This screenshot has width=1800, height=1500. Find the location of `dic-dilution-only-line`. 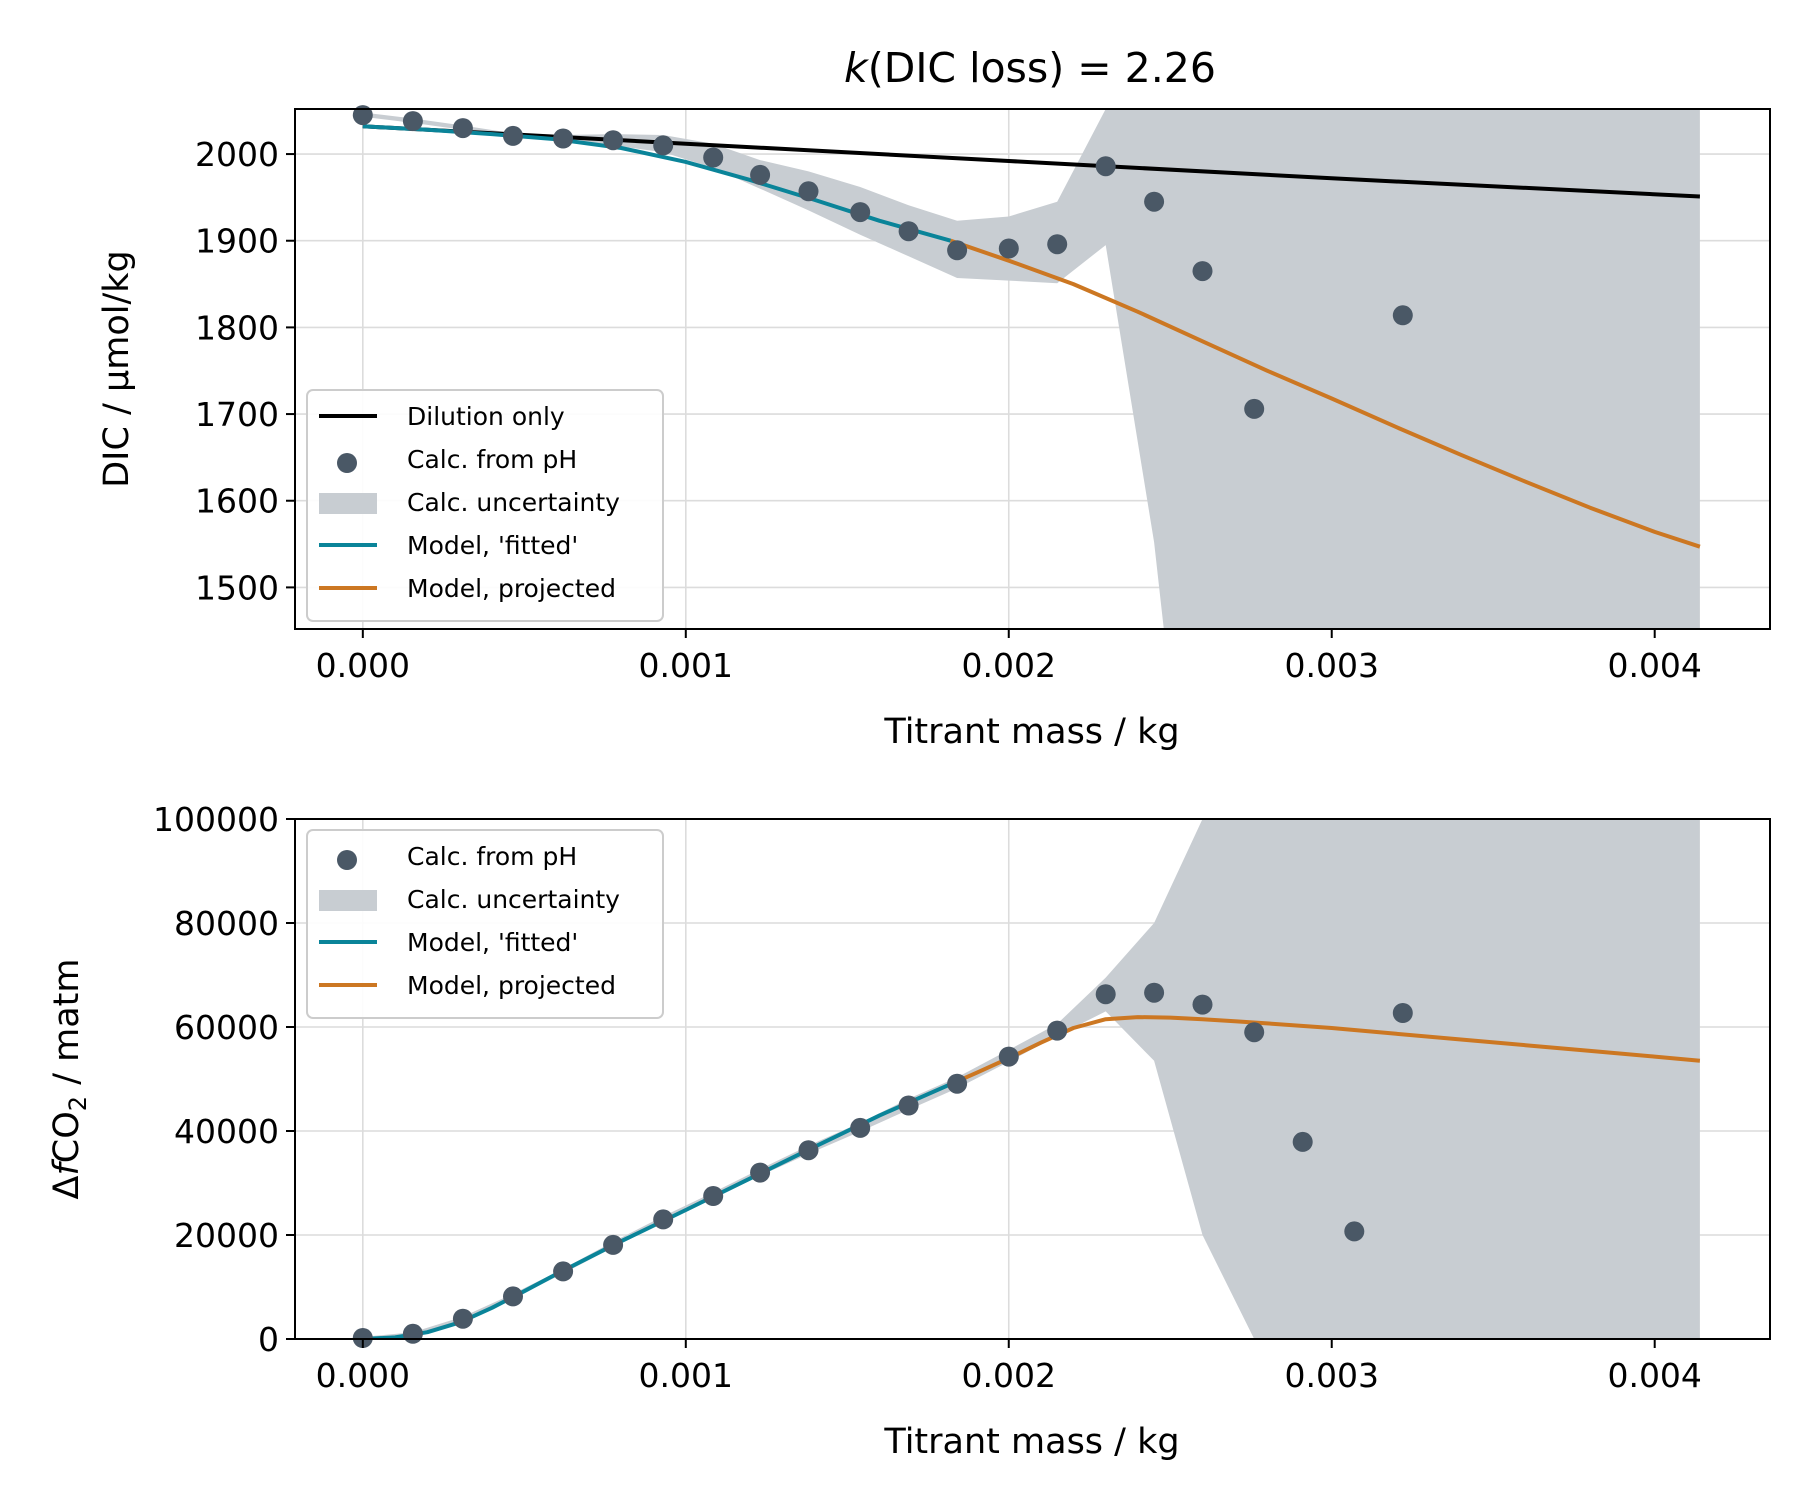

dic-dilution-only-line is located at coordinates (1031, 161).